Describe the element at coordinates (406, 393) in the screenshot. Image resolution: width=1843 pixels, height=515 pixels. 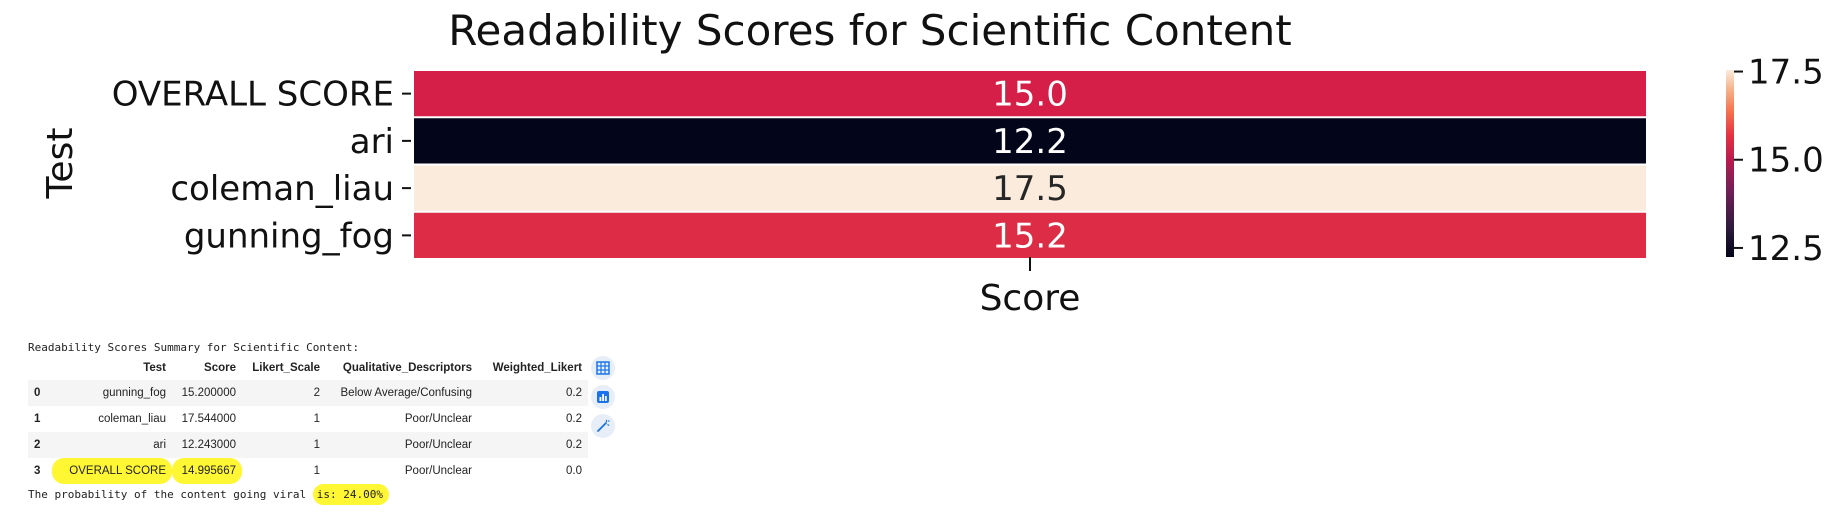
I see `cell-qualitative: Below Average/Confusing` at that location.